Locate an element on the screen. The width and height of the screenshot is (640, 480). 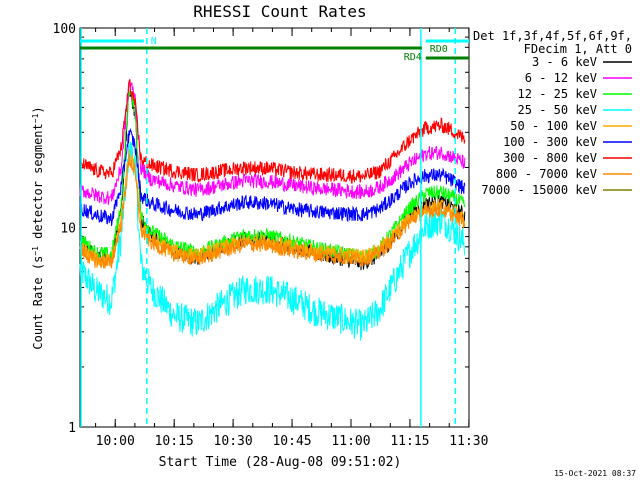
chart-title: RHESSI Count Rates is located at coordinates (279, 11).